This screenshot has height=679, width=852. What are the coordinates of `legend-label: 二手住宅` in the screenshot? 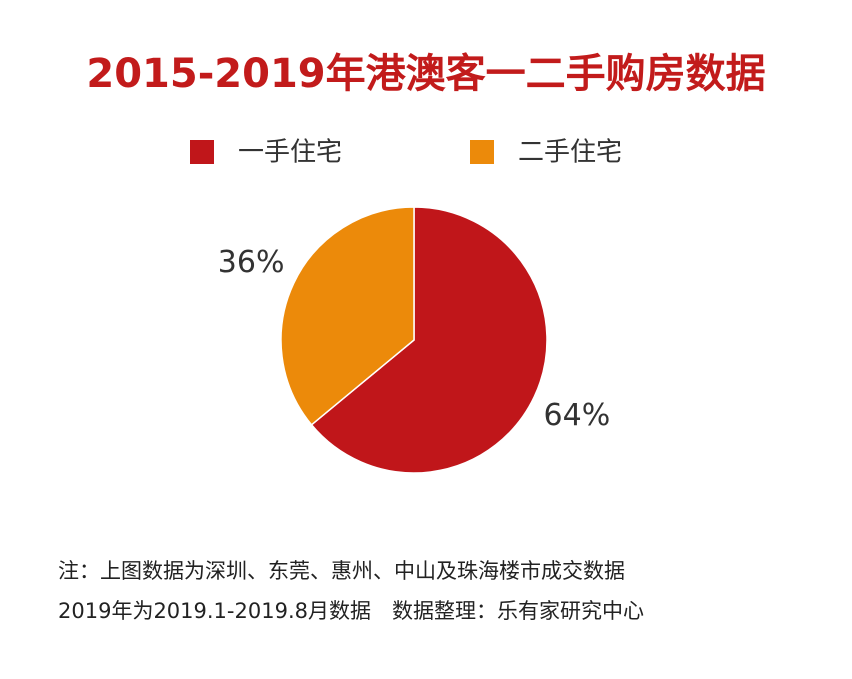 It's located at (570, 153).